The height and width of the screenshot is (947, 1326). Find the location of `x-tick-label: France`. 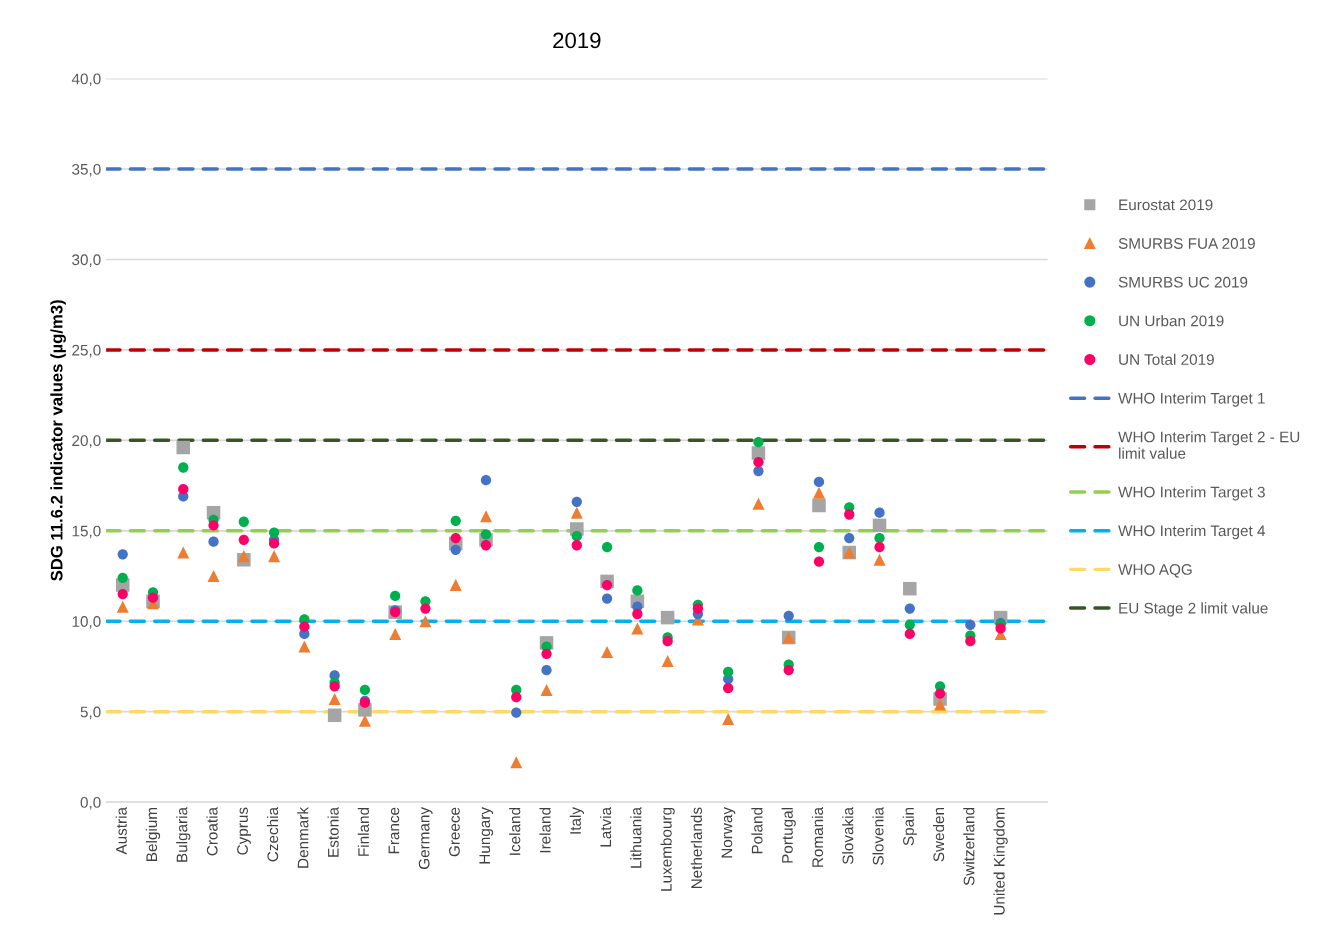

x-tick-label: France is located at coordinates (394, 830).